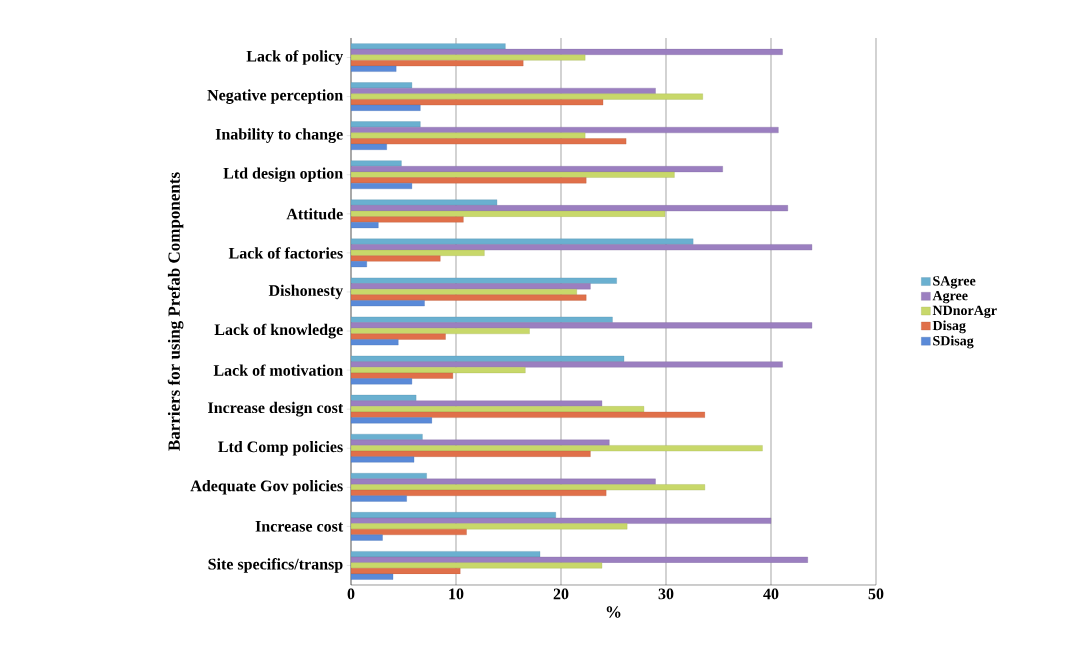 Image resolution: width=1088 pixels, height=651 pixels. What do you see at coordinates (306, 292) in the screenshot?
I see `y-tick-label: Dishonesty` at bounding box center [306, 292].